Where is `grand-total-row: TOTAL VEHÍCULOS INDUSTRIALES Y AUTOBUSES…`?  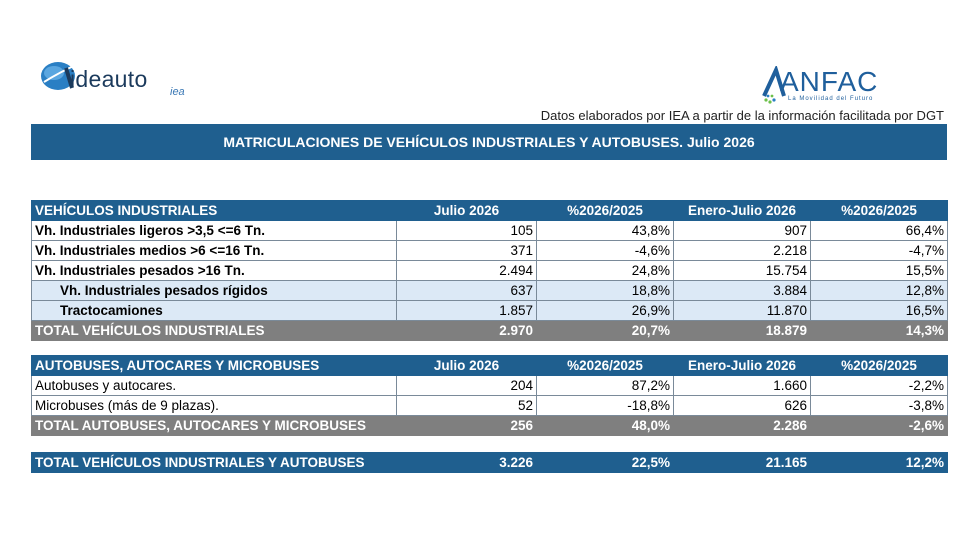 grand-total-row: TOTAL VEHÍCULOS INDUSTRIALES Y AUTOBUSES… is located at coordinates (489, 462).